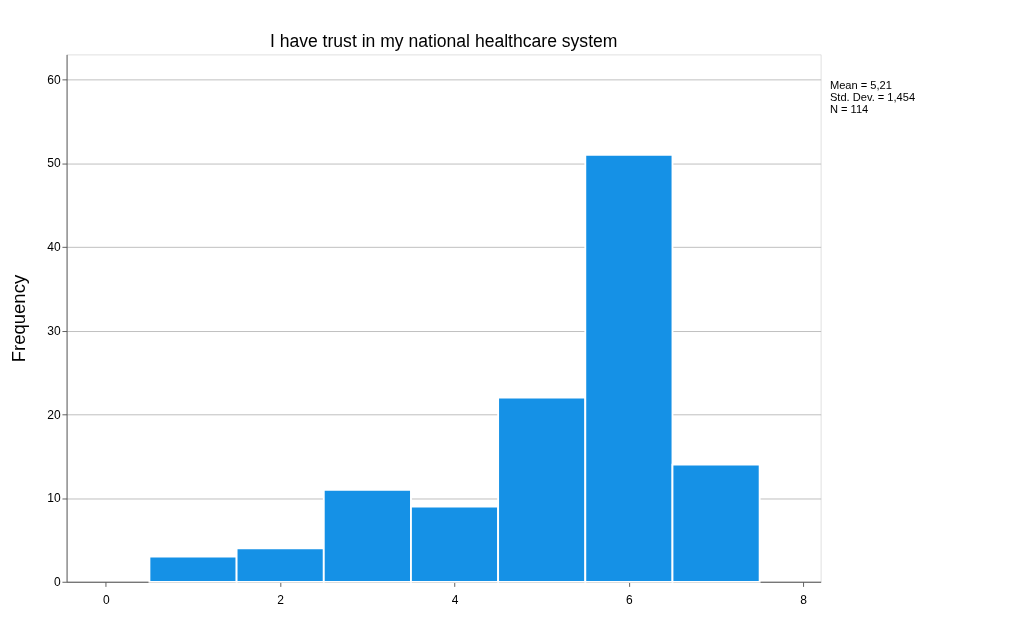 The image size is (1027, 644). What do you see at coordinates (54, 498) in the screenshot?
I see `y-tick-label: 10` at bounding box center [54, 498].